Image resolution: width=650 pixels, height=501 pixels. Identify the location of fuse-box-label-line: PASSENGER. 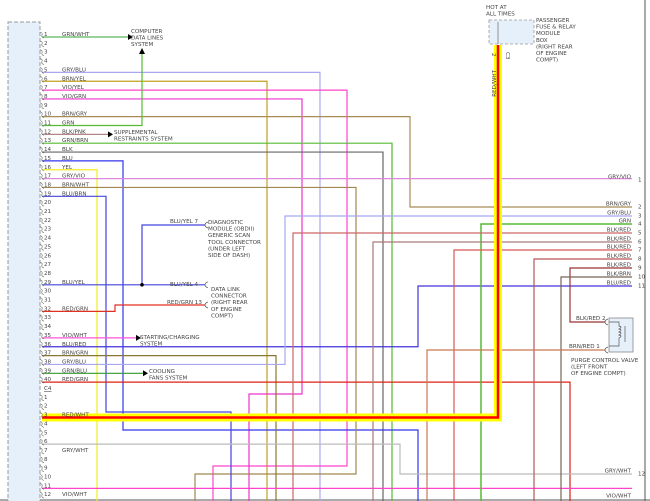
(553, 21).